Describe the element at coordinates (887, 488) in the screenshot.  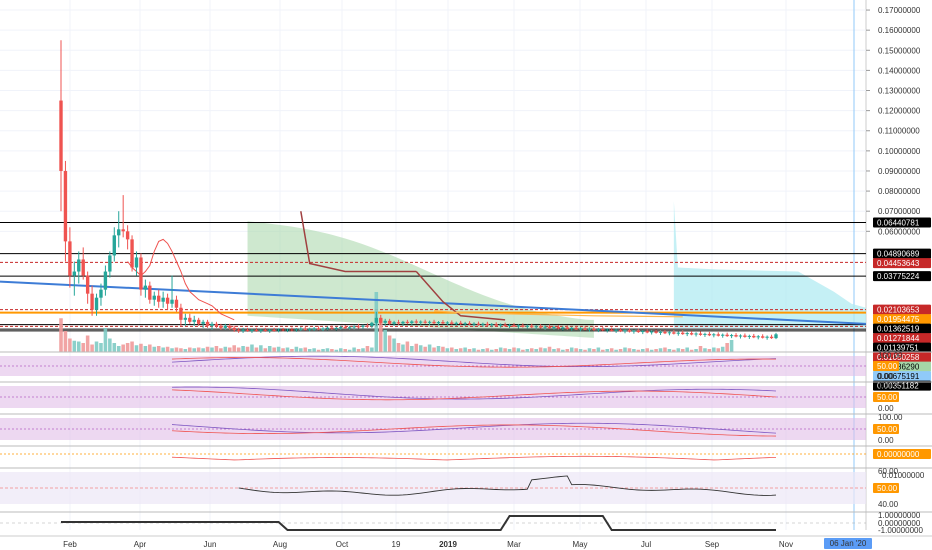
I see `osc-mid-label: 50.00` at that location.